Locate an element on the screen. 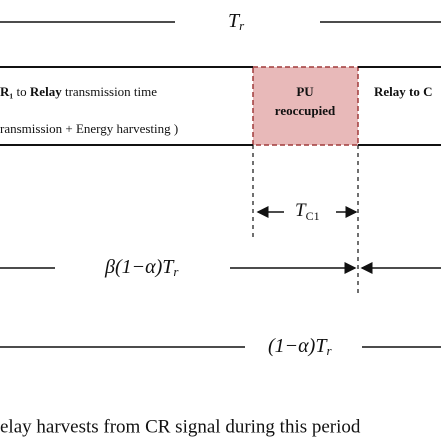 This screenshot has height=441, width=441. segment-label: ransmission + Energy harvesting ) is located at coordinates (89, 128).